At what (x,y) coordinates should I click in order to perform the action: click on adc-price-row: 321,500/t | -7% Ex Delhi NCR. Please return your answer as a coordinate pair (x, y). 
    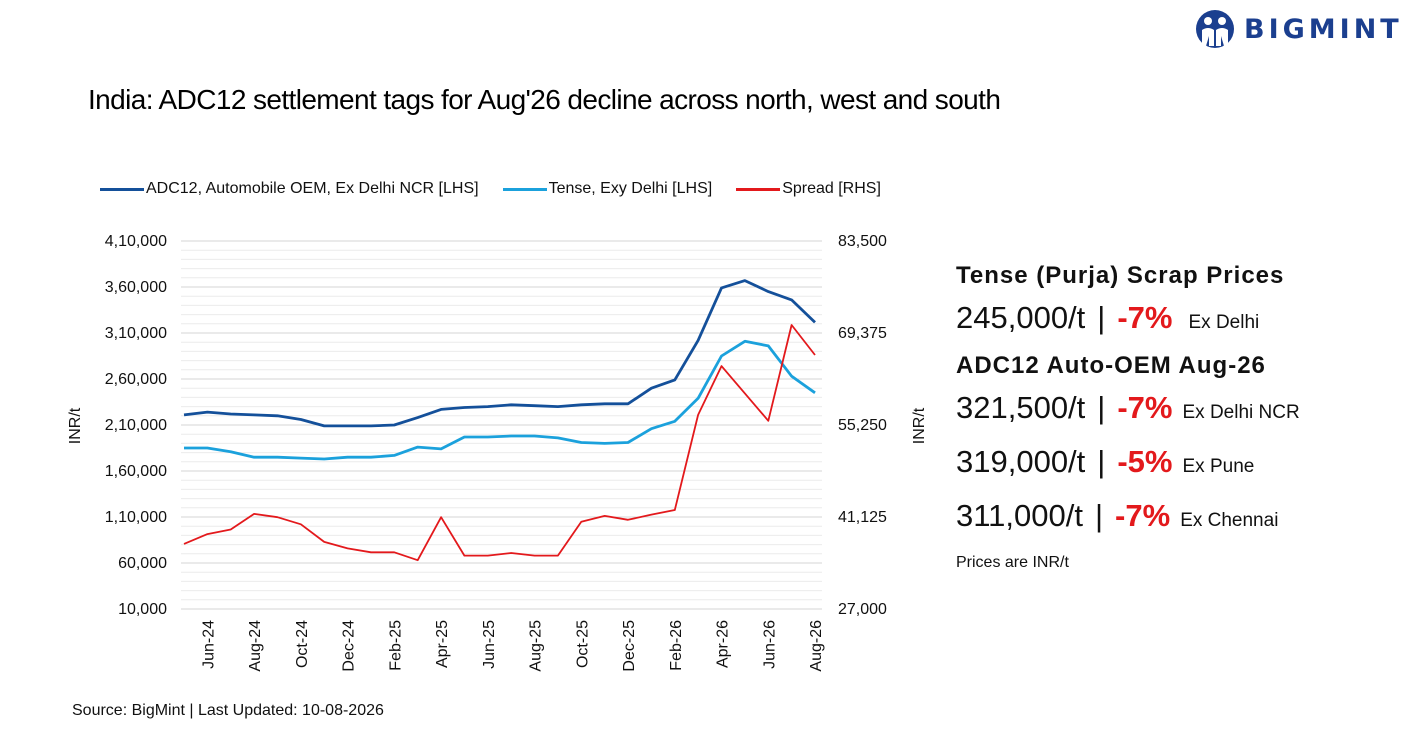
    Looking at the image, I should click on (1186, 408).